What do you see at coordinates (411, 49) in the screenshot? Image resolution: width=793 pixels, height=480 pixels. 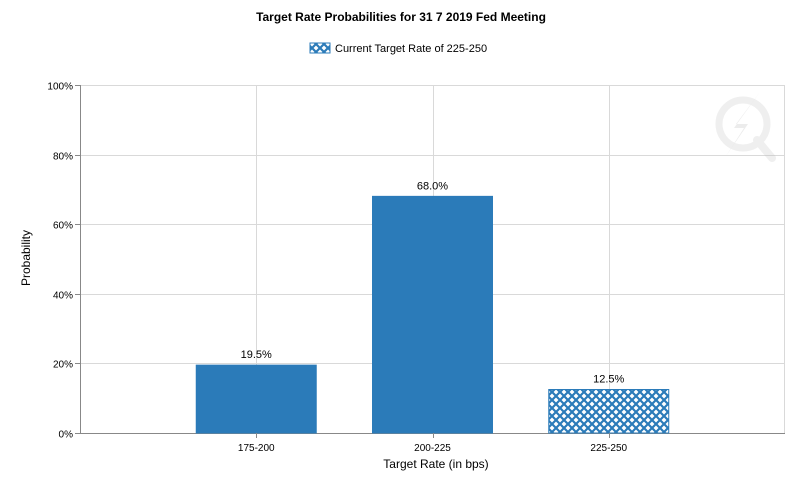 I see `legend-label: Current Target Rate of 225-250` at bounding box center [411, 49].